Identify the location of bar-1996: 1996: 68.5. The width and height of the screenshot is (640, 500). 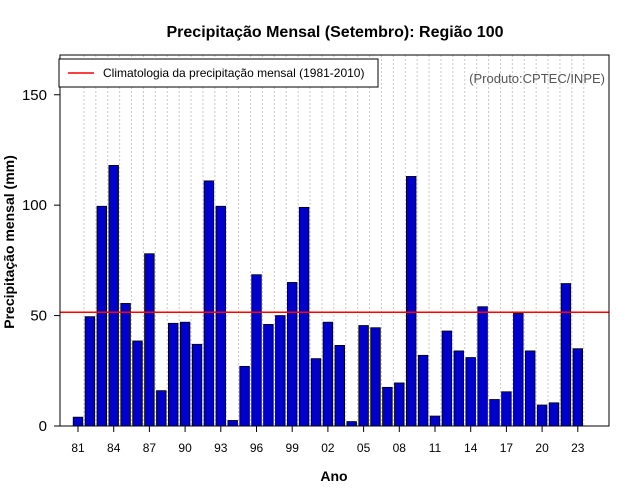
(256, 350).